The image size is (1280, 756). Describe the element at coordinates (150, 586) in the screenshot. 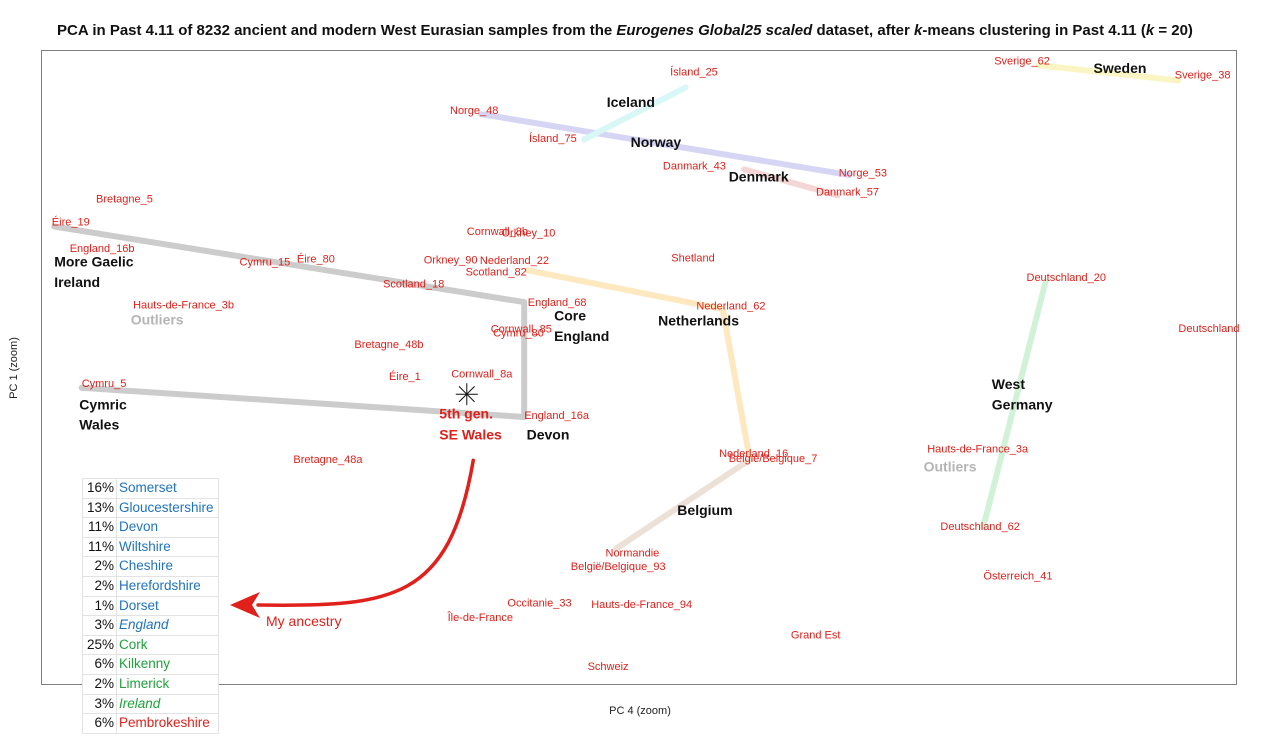

I see `ancestry-row: 2% Herefordshire` at that location.